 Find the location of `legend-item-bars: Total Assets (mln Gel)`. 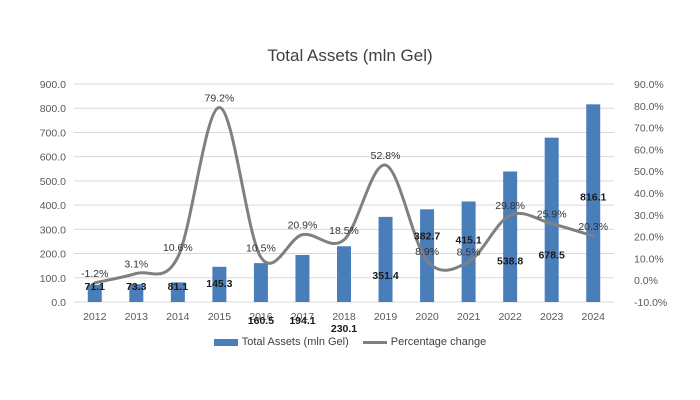

legend-item-bars: Total Assets (mln Gel) is located at coordinates (281, 342).